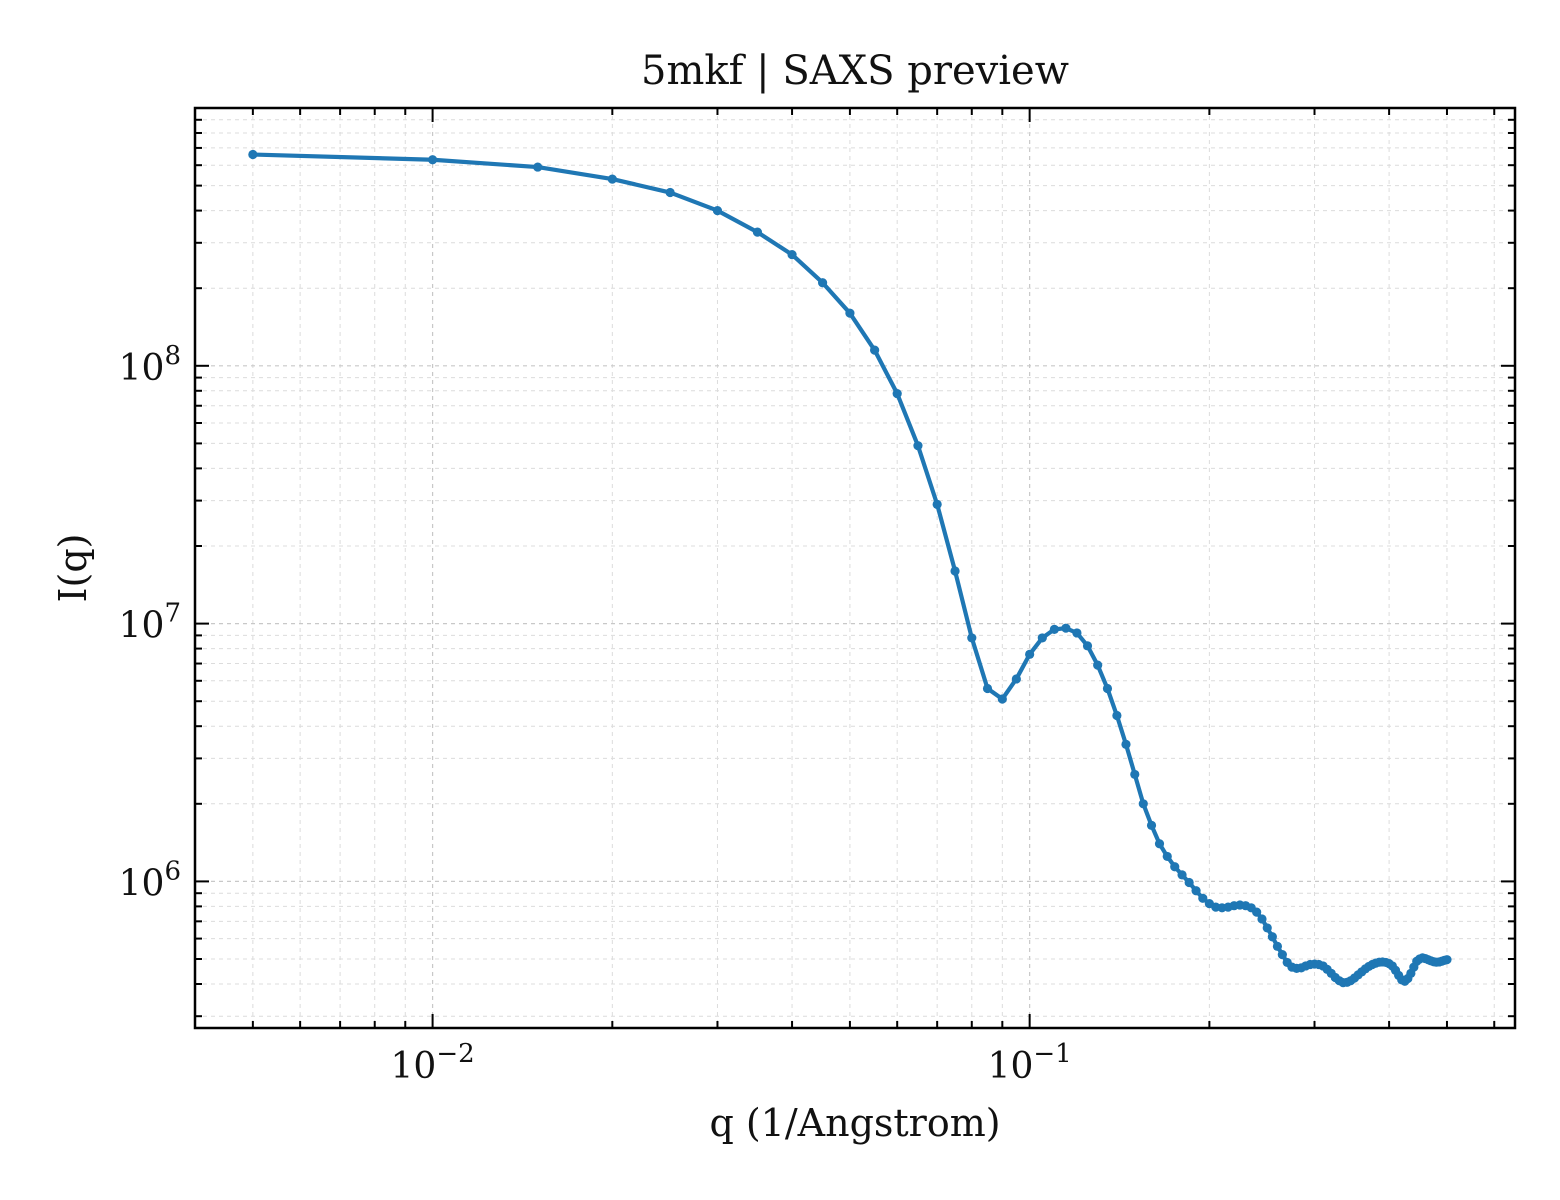  What do you see at coordinates (150, 623) in the screenshot?
I see `y-tick-label: 10⁷` at bounding box center [150, 623].